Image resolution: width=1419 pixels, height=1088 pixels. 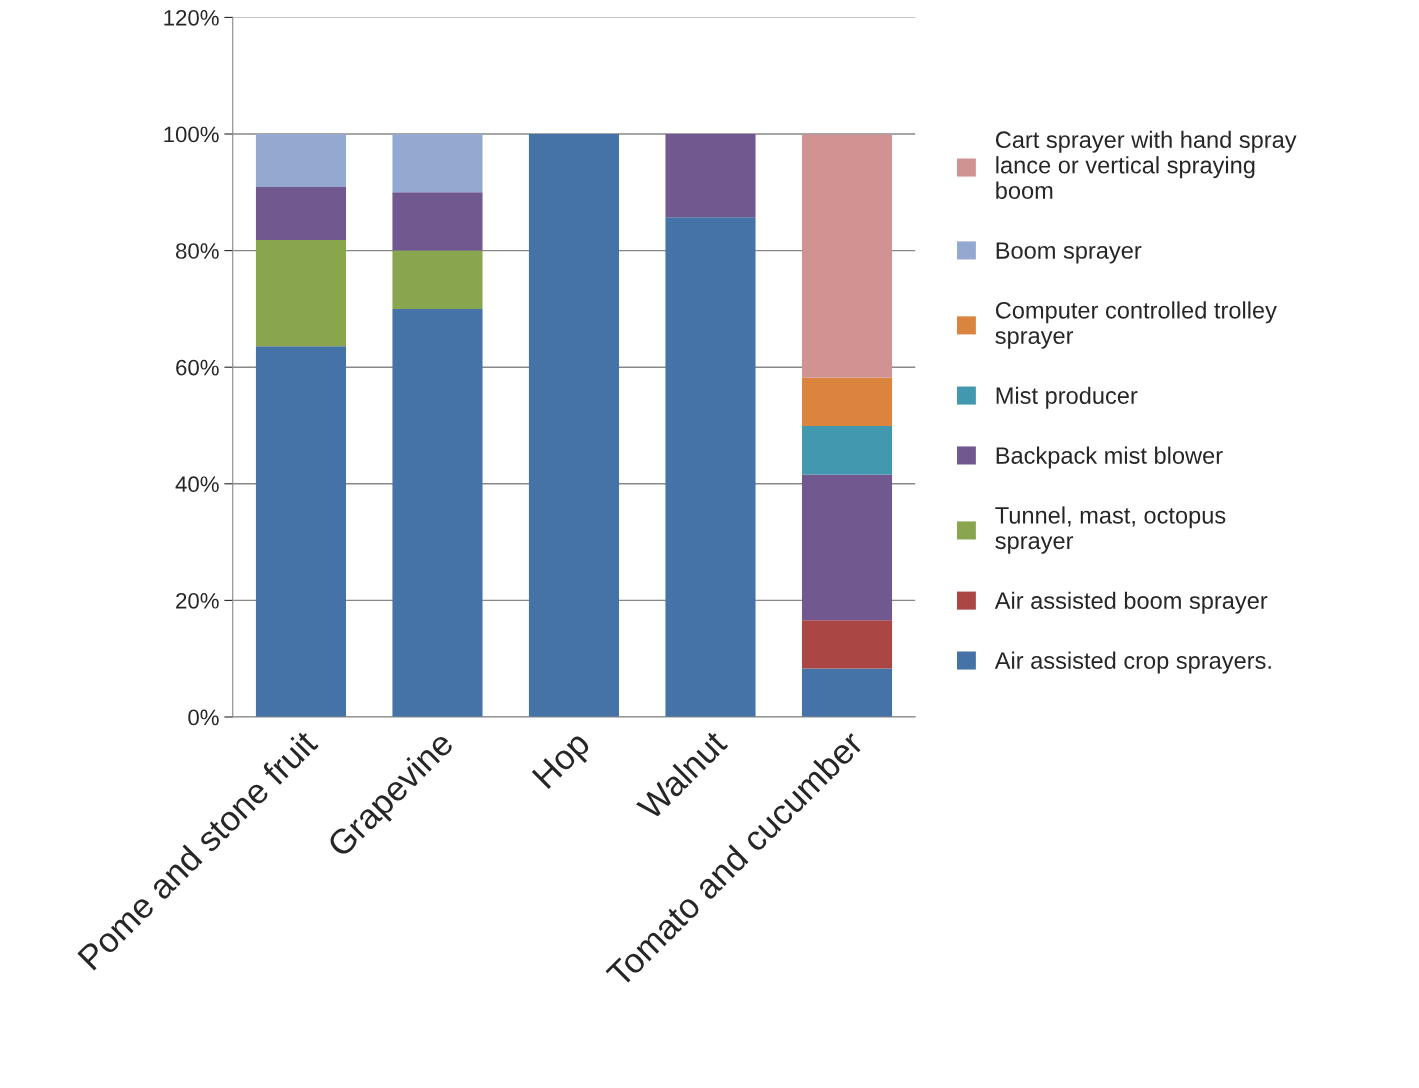 I want to click on y-tick-label: 120%, so click(x=191, y=17).